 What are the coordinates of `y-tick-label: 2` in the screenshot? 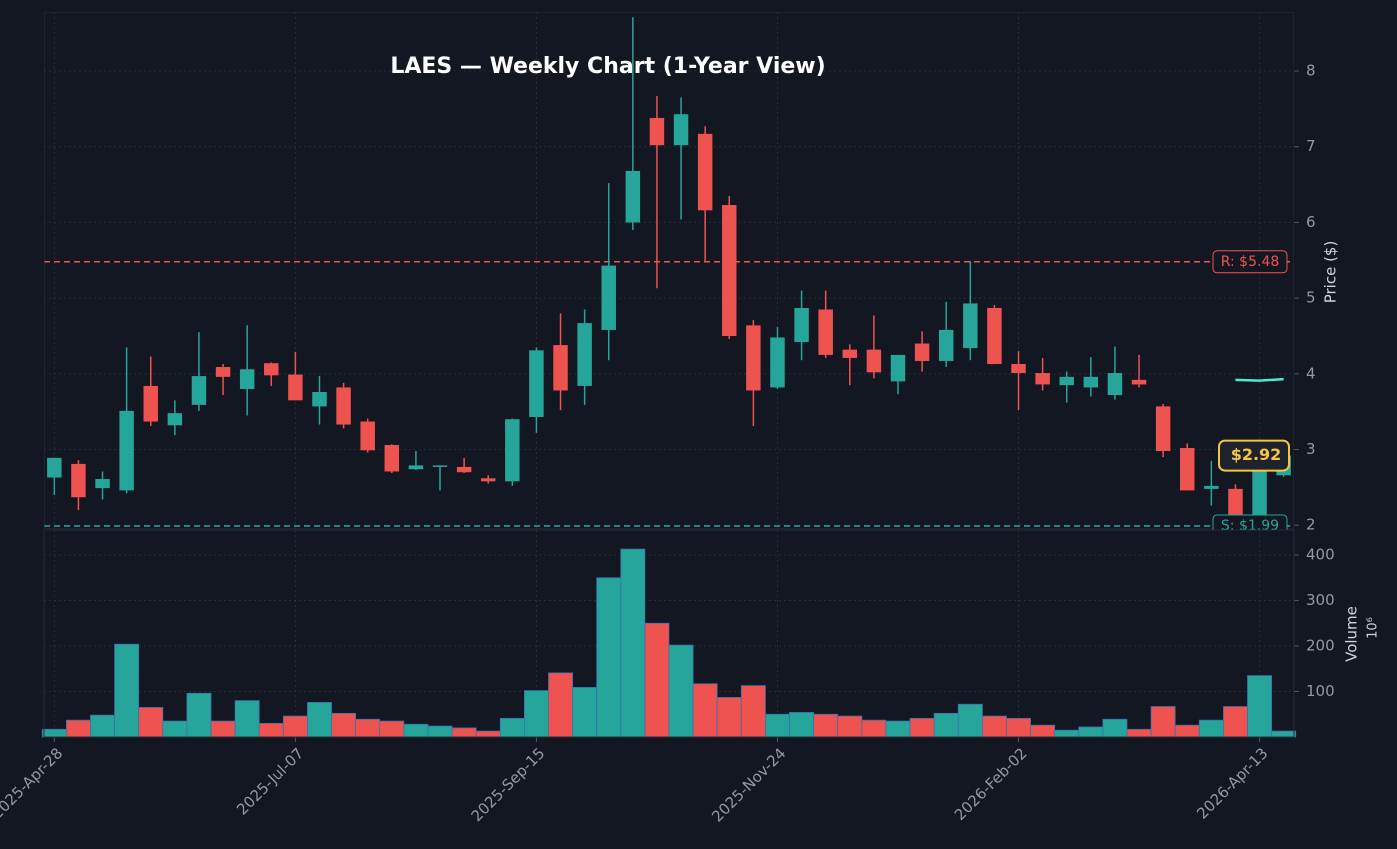 It's located at (1311, 525).